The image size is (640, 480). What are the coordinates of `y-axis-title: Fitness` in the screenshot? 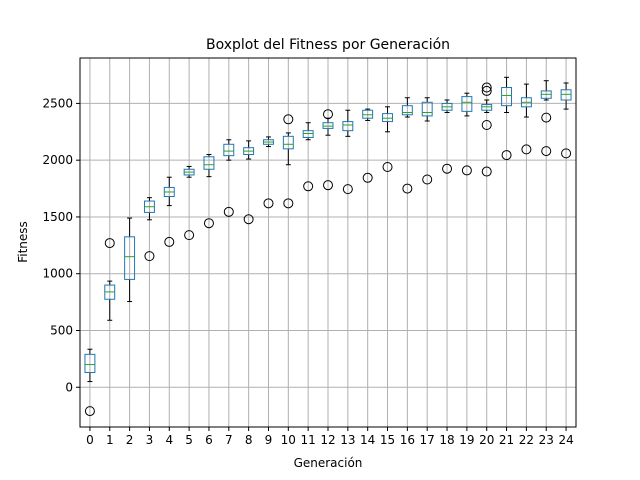 It's located at (23, 242).